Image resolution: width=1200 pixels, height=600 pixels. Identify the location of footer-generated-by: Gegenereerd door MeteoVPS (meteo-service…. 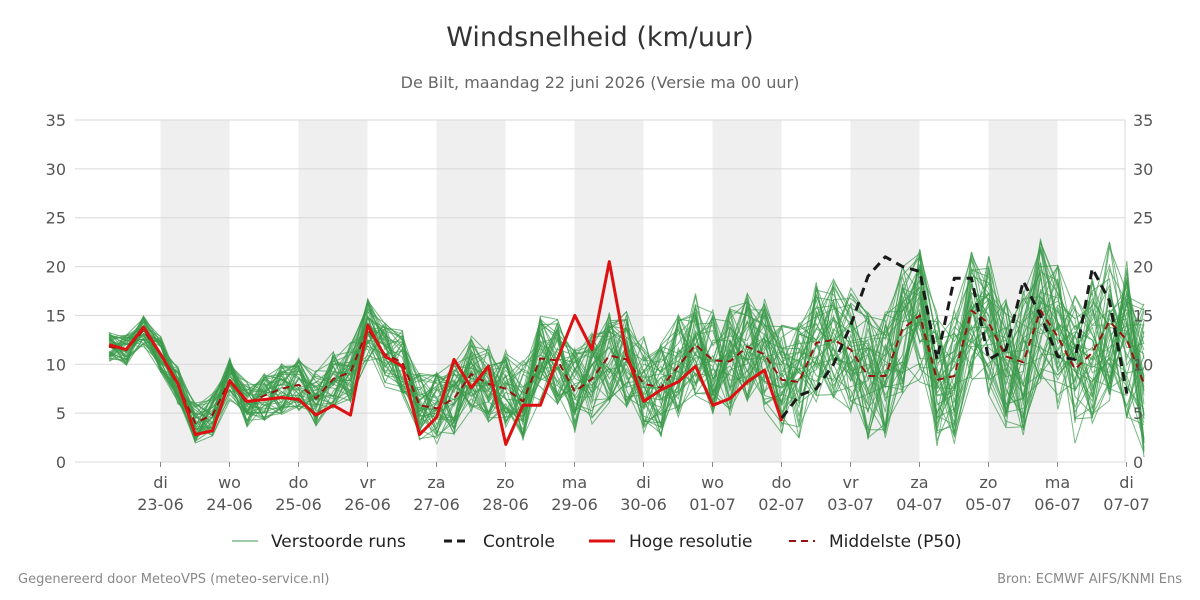
(174, 579).